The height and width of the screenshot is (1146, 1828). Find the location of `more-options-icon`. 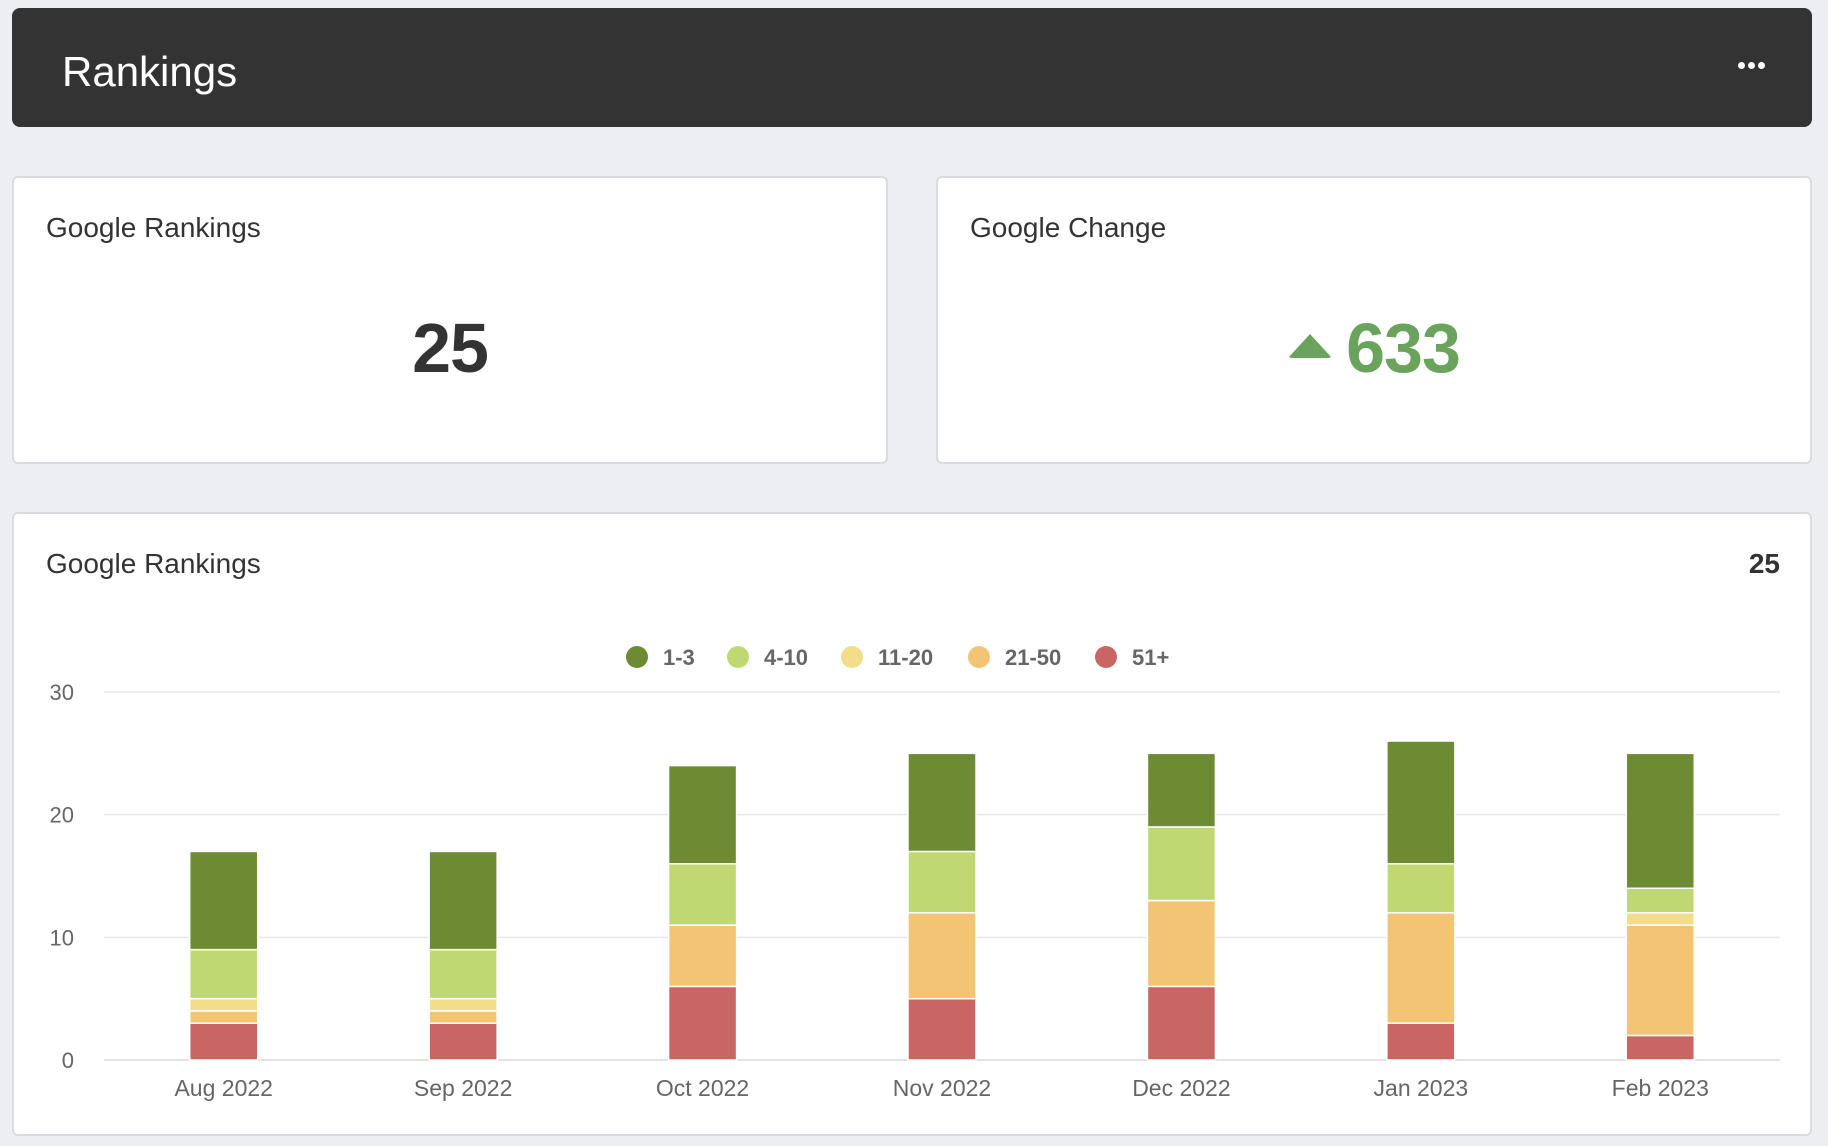

more-options-icon is located at coordinates (1753, 62).